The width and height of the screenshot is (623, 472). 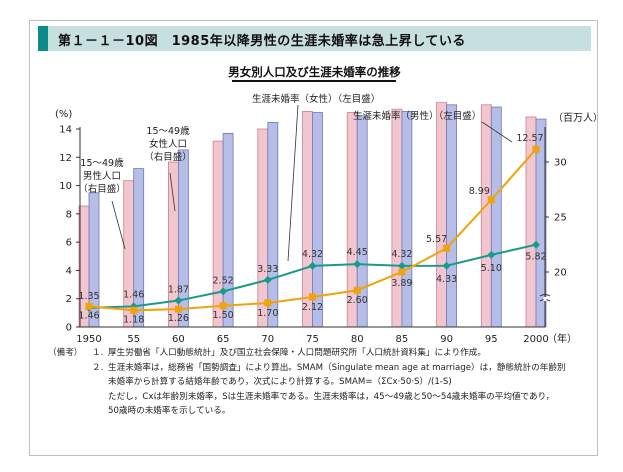 I want to click on left-tick-label: 12, so click(x=65, y=158).